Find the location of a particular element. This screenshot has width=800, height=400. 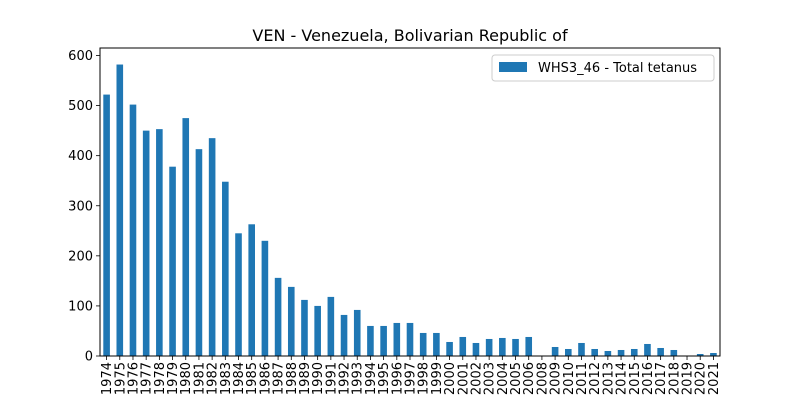

x-tick-label-2004: 2004 is located at coordinates (503, 378).